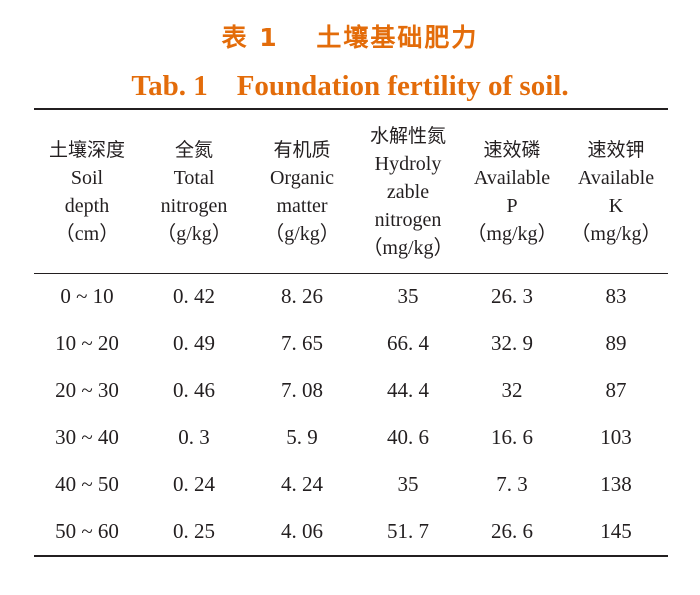 This screenshot has height=595, width=700. Describe the element at coordinates (616, 437) in the screenshot. I see `table-cell: 103` at that location.